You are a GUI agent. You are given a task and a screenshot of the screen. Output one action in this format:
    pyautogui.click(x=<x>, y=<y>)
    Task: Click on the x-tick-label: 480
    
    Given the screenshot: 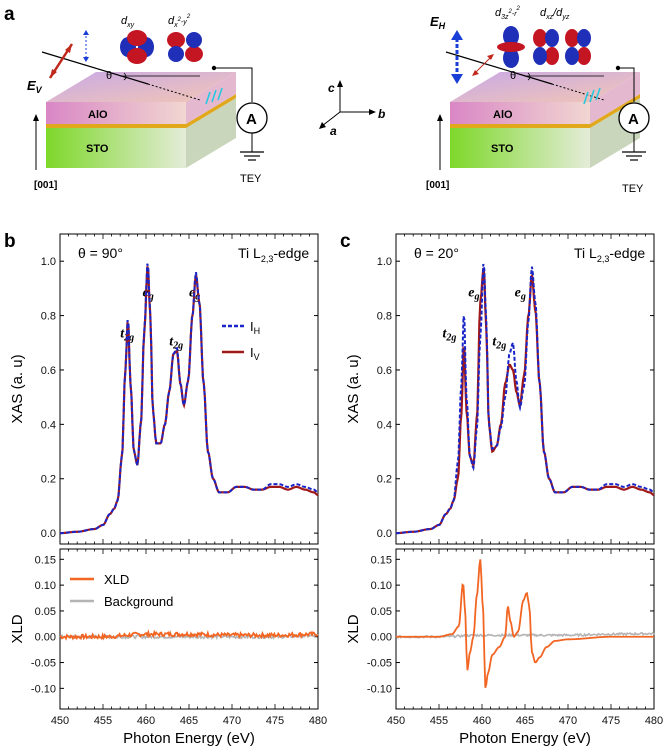 What is the action you would take?
    pyautogui.click(x=654, y=721)
    